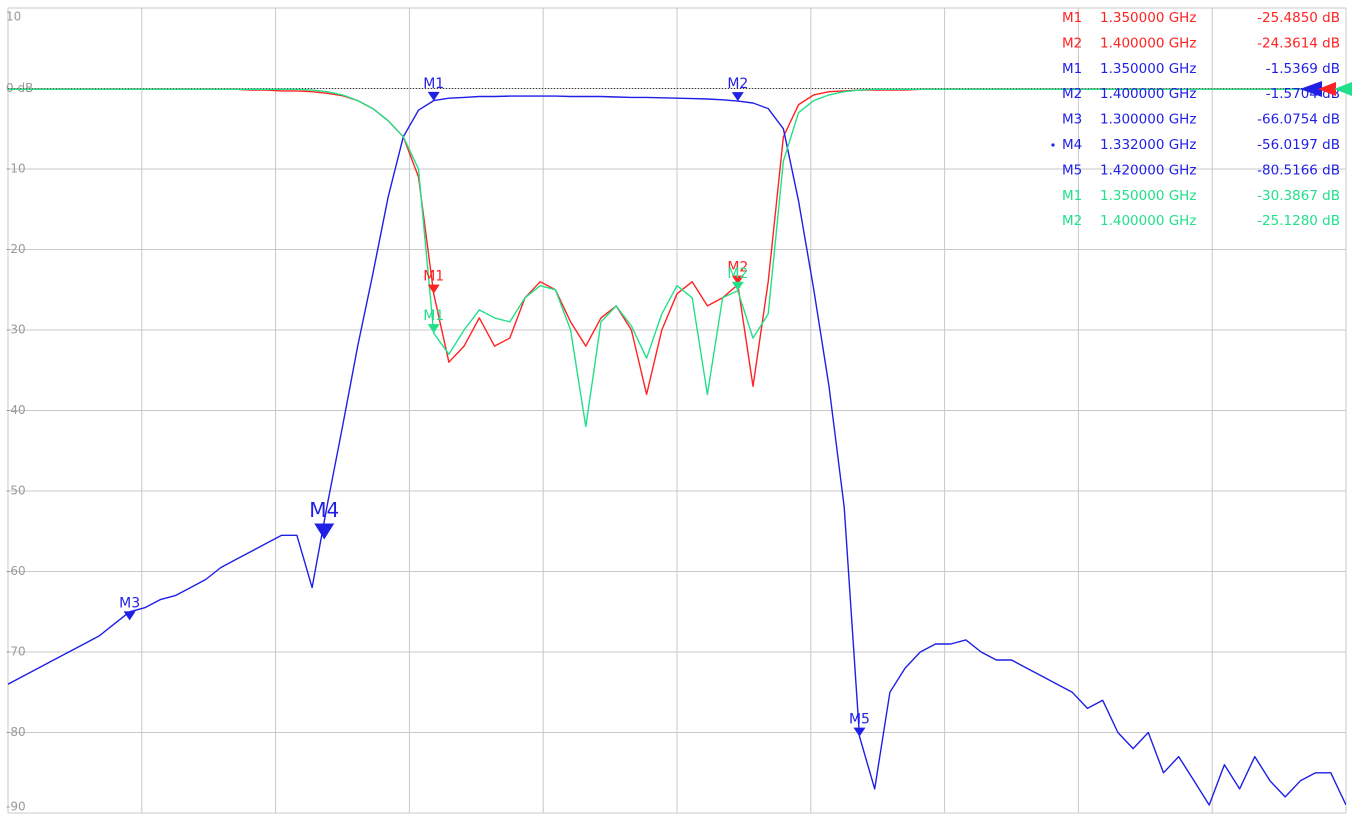 The image size is (1355, 815). What do you see at coordinates (1148, 120) in the screenshot?
I see `readout-frequency: 1.300000 GHz` at bounding box center [1148, 120].